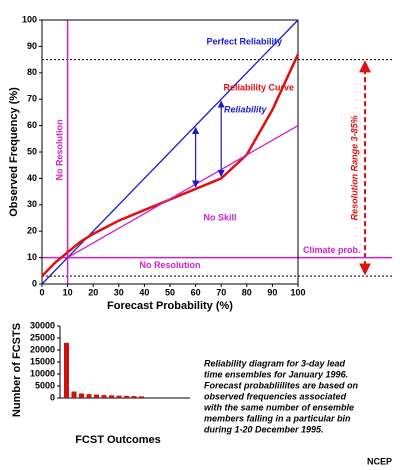 This screenshot has height=470, width=400. I want to click on no-resolution-label: No Resolution, so click(170, 265).